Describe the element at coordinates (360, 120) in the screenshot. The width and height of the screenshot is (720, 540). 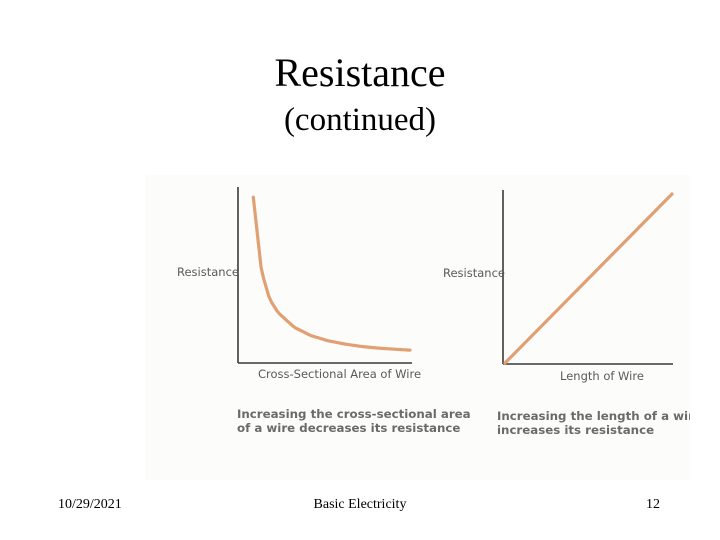
I see `slide-subtitle: (continued)` at that location.